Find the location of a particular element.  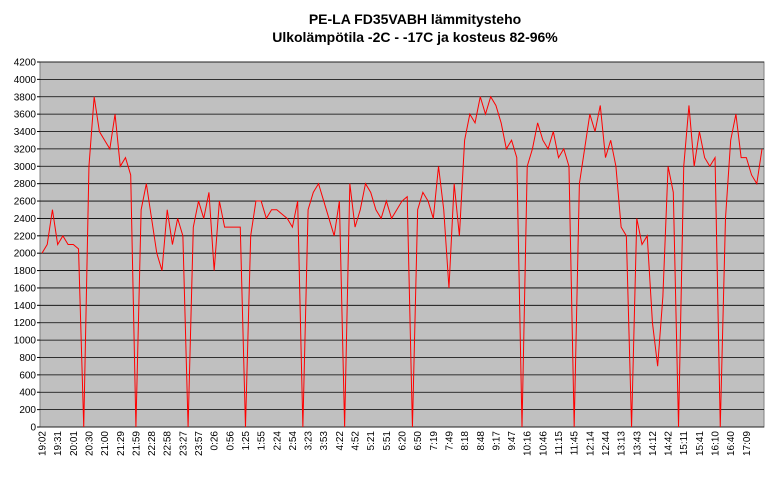

x-tick-label: 19:31 is located at coordinates (58, 443).